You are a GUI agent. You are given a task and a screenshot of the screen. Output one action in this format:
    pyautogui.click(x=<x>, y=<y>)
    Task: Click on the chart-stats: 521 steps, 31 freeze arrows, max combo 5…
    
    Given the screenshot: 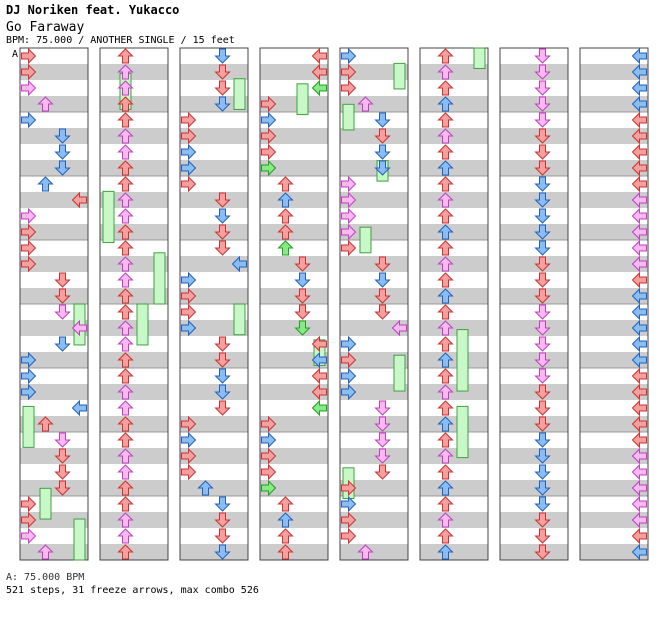 What is the action you would take?
    pyautogui.click(x=132, y=590)
    